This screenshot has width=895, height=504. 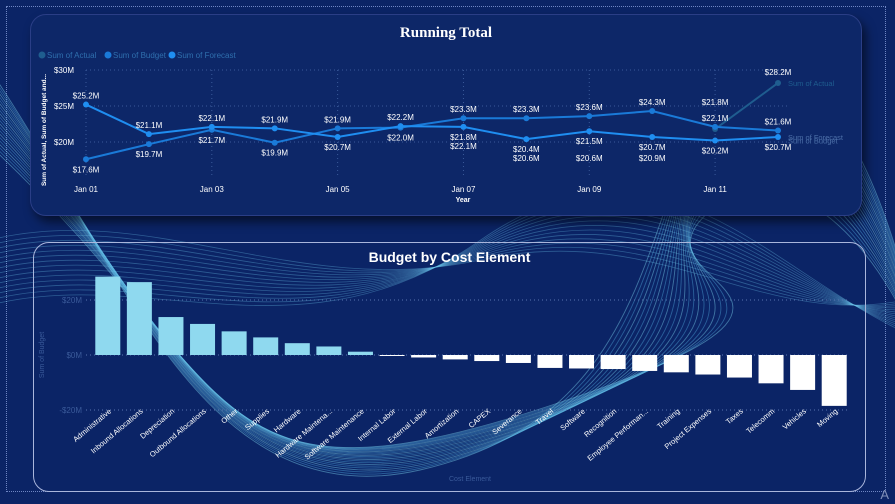 I want to click on x-tick-label: Travel, so click(x=545, y=416).